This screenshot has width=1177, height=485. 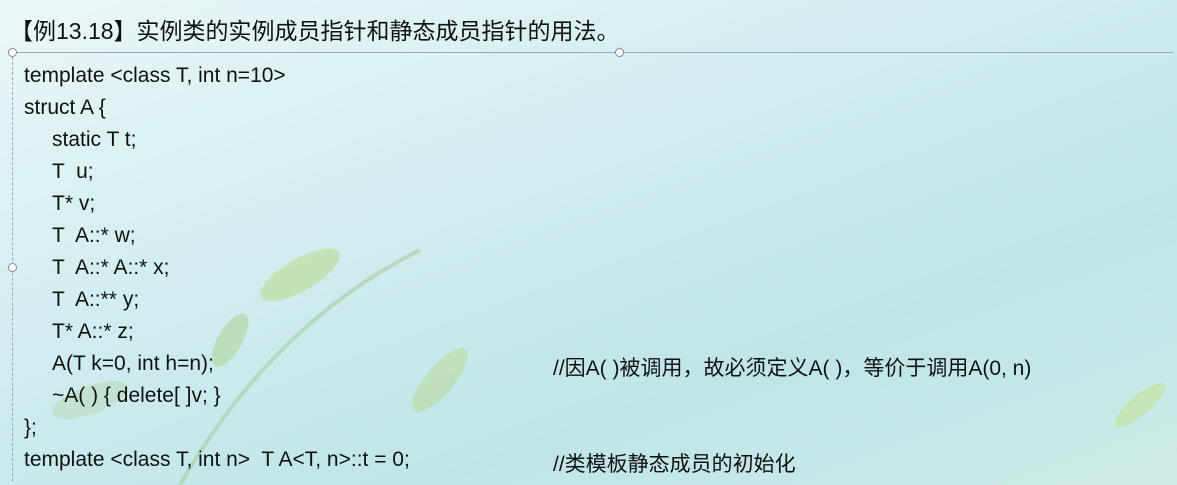 What do you see at coordinates (73, 171) in the screenshot?
I see `code-line: T u;` at bounding box center [73, 171].